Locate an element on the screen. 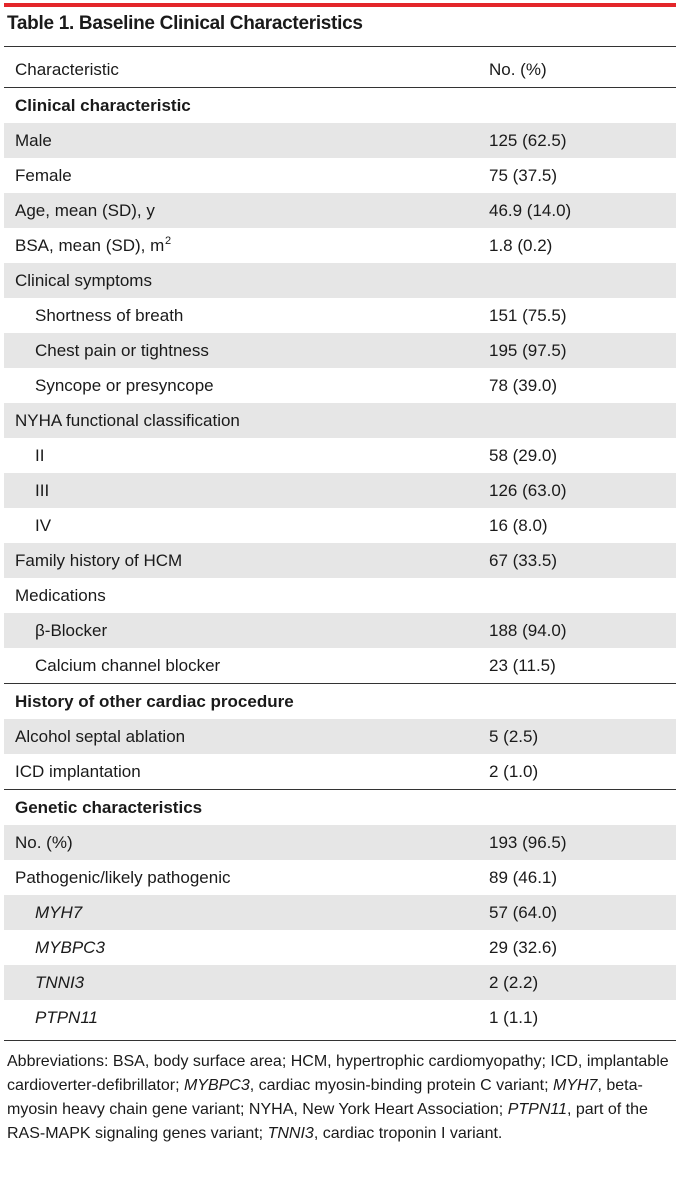 This screenshot has height=1200, width=680. row-value: 46.9 (14.0) is located at coordinates (530, 210).